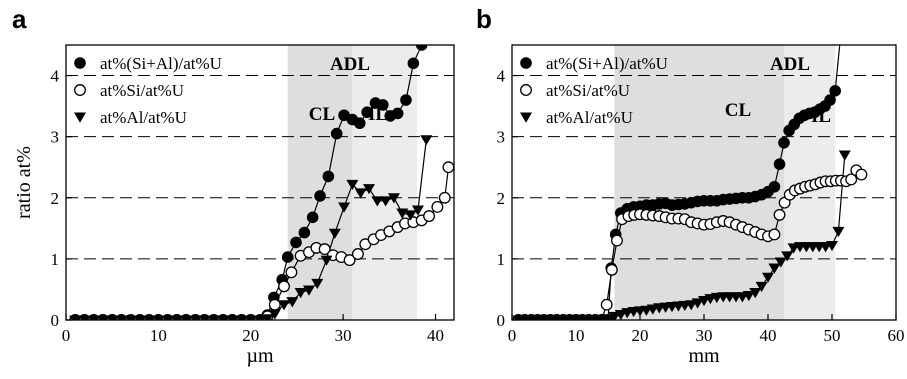 This screenshot has width=907, height=379. Describe the element at coordinates (589, 117) in the screenshot. I see `legend-entry: at%Al/at%U` at that location.